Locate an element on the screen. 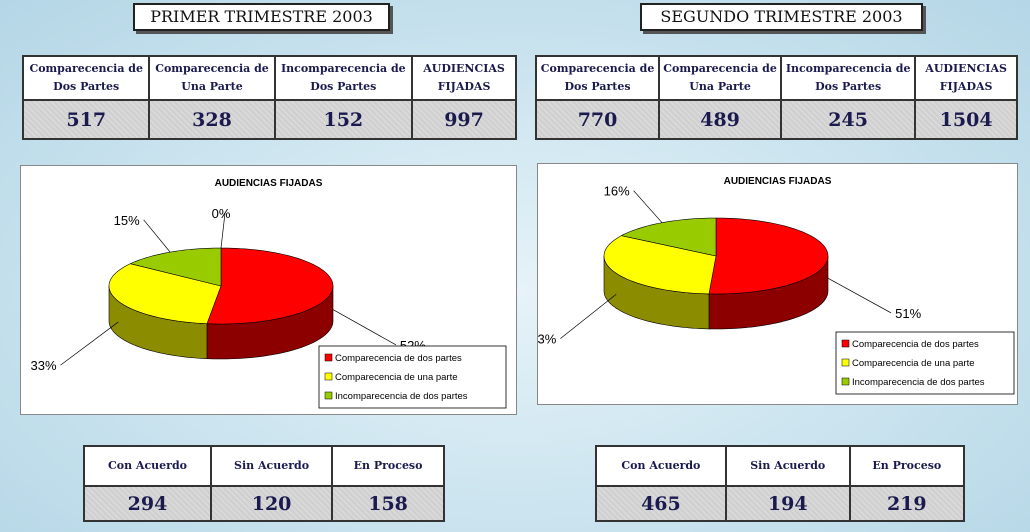  data-label: 15% is located at coordinates (127, 220).